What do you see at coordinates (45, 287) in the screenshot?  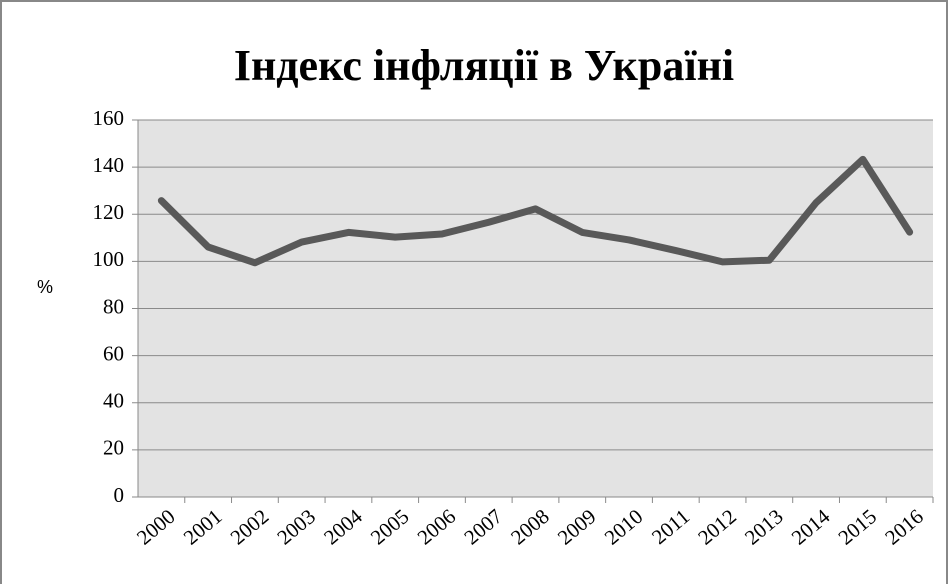 I see `y-axis-label: %` at bounding box center [45, 287].